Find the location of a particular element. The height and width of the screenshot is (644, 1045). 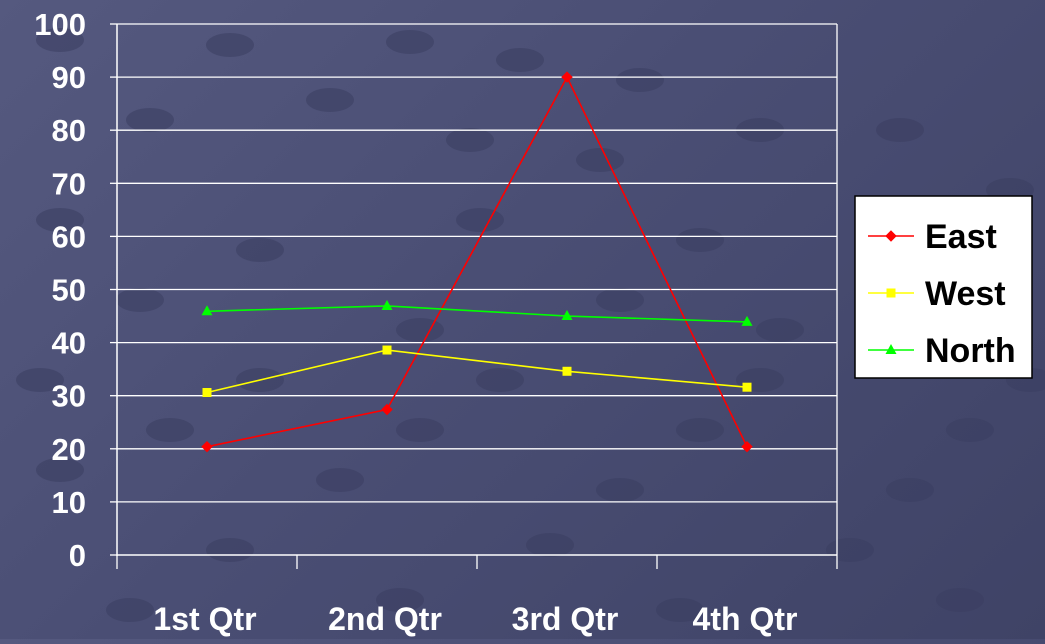

legend-label: North is located at coordinates (970, 351).